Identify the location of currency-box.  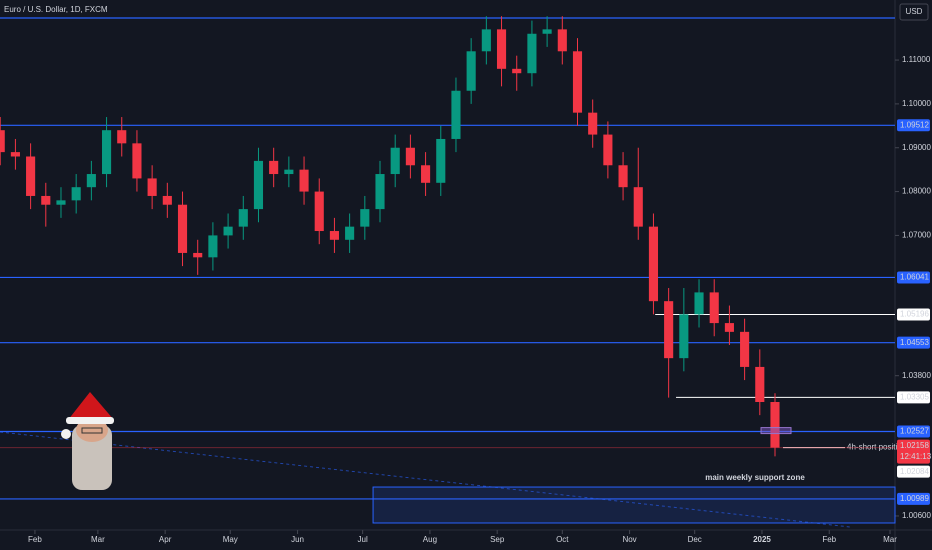
(914, 12).